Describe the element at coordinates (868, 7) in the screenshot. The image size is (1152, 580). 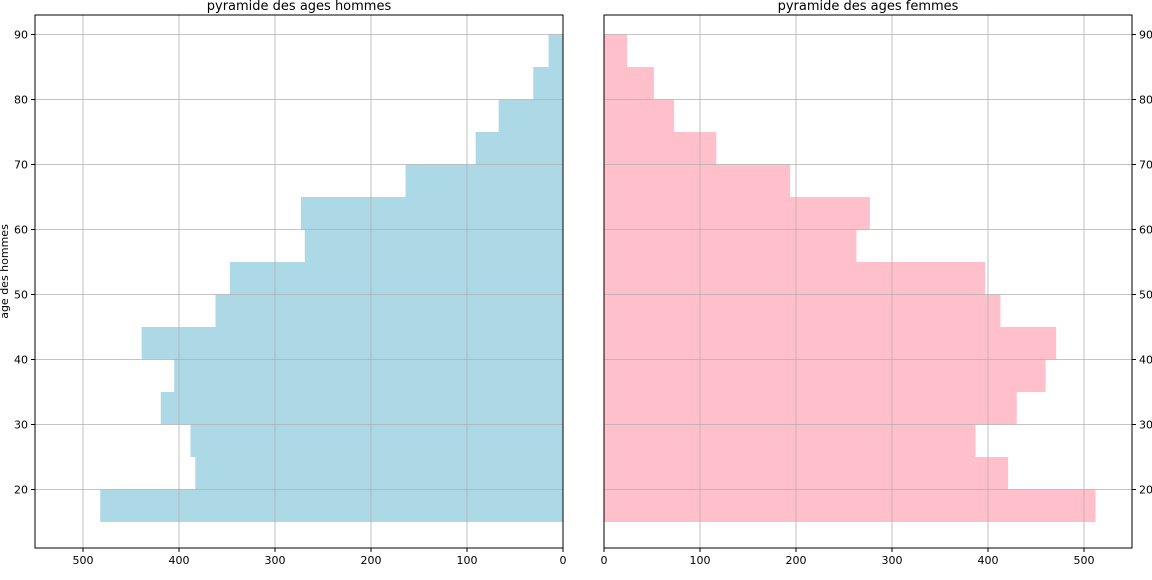
I see `chart-title: pyramide des ages femmes` at that location.